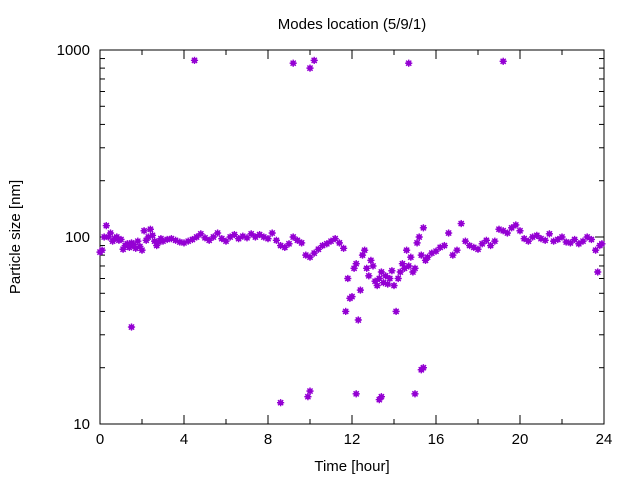 The height and width of the screenshot is (480, 640). I want to click on y-axis-label: Particle size [nm], so click(15, 237).